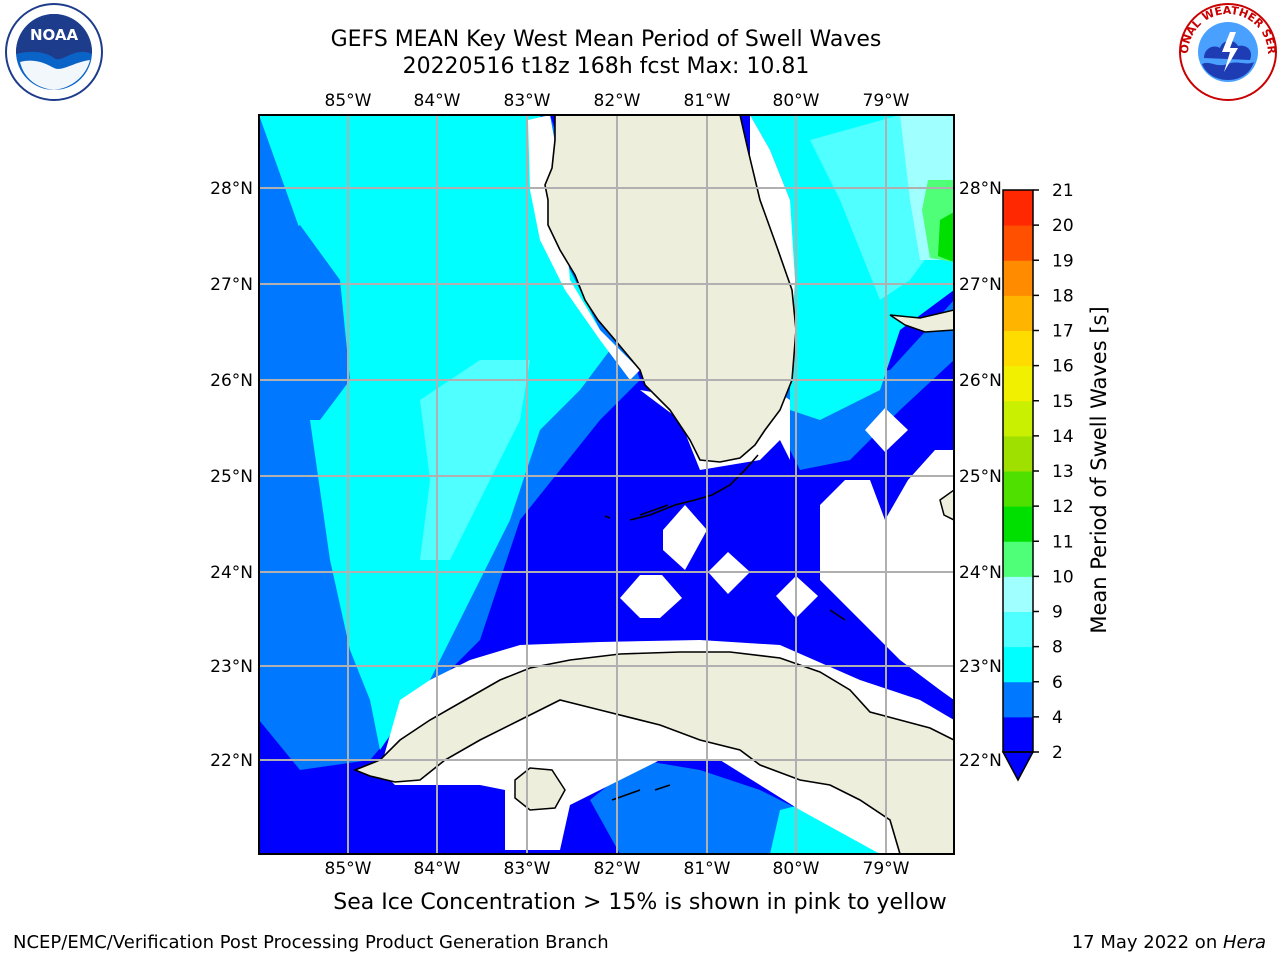 The height and width of the screenshot is (960, 1280). I want to click on colorbar-tick-label: 6, so click(1057, 683).